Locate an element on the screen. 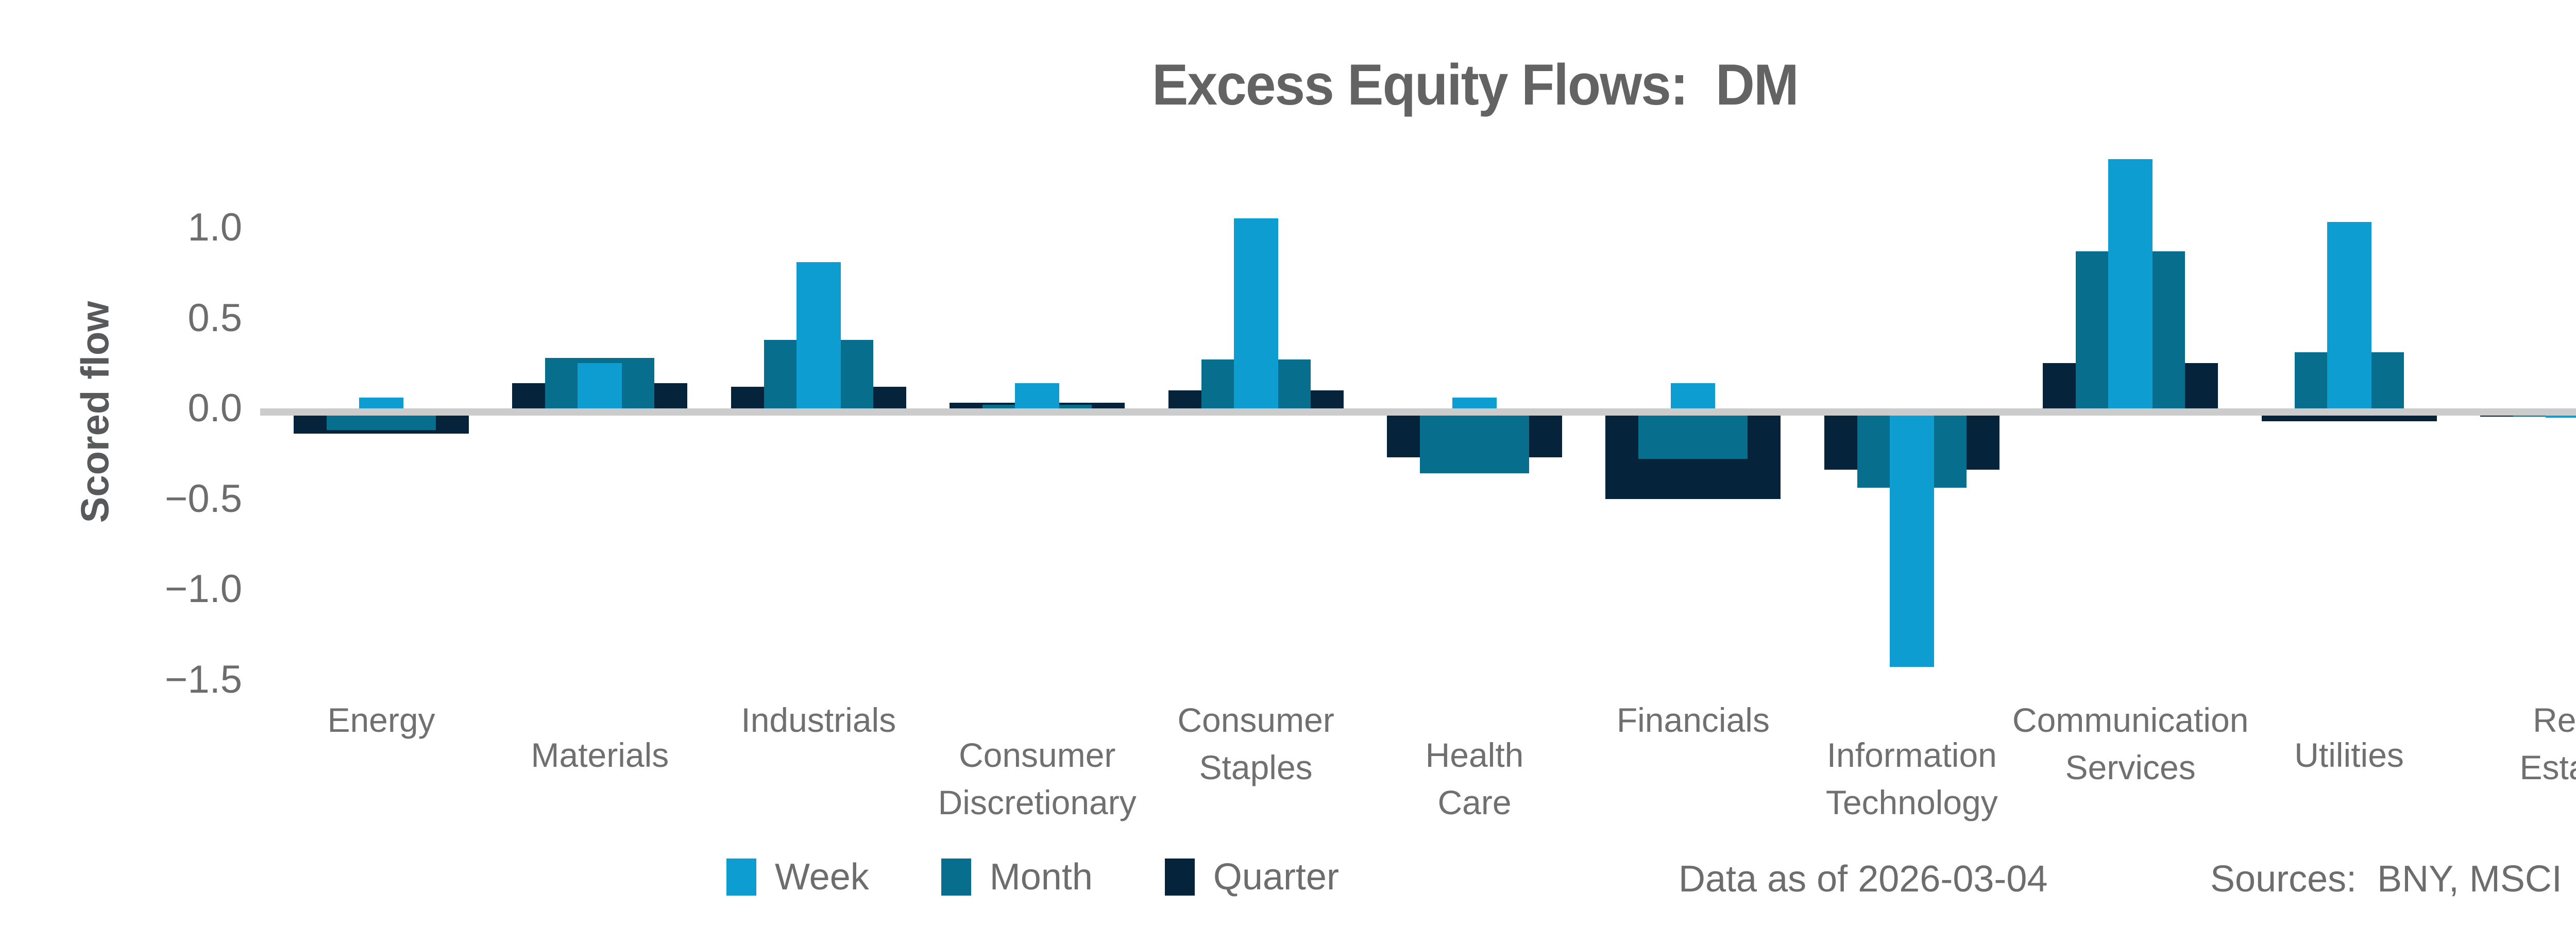 Image resolution: width=2576 pixels, height=927 pixels. chart-title: Excess Equity Flows: DM is located at coordinates (1475, 85).